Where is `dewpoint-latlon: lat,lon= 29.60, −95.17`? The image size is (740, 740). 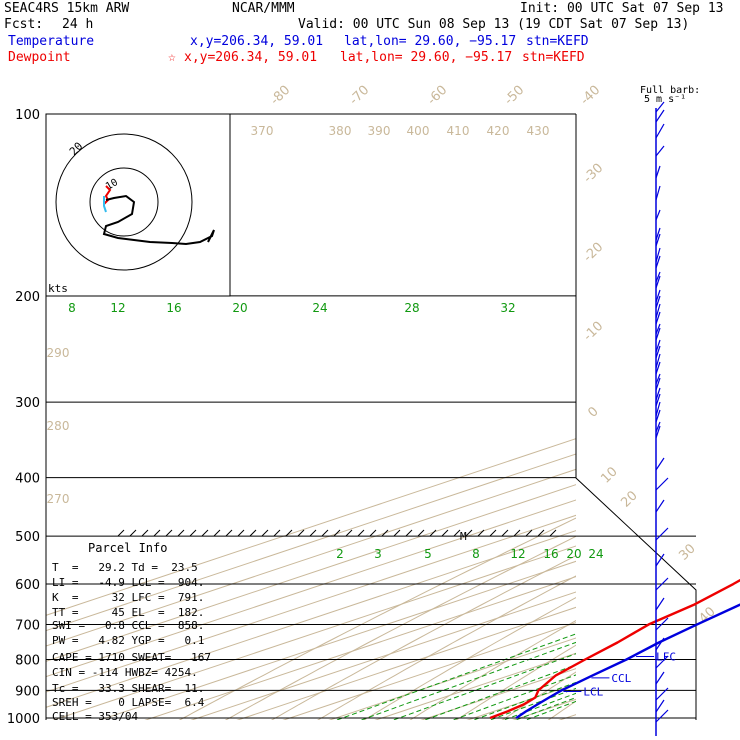 dewpoint-latlon: lat,lon= 29.60, −95.17 is located at coordinates (426, 57).